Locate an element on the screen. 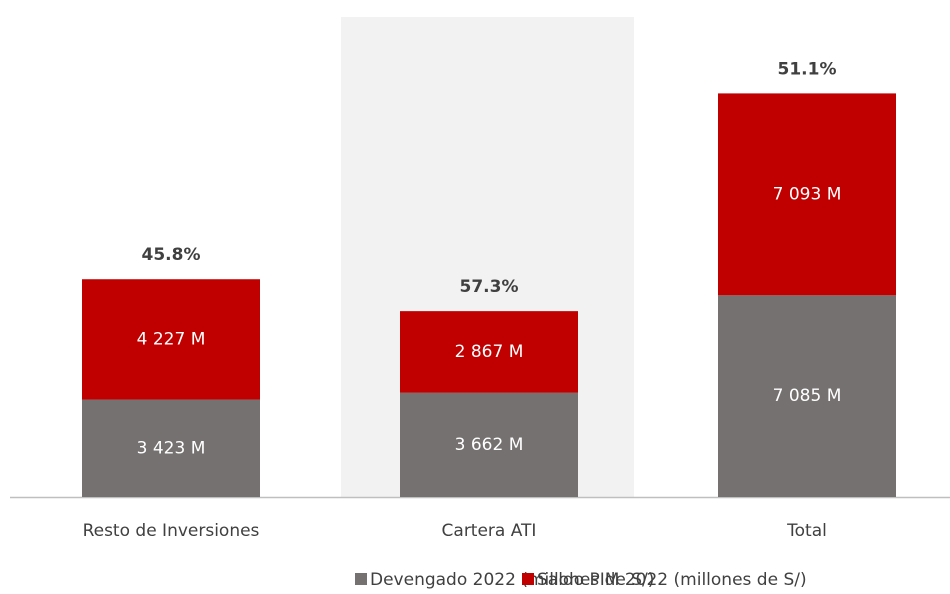 The image size is (950, 594). legend-label: Devengado 2022 (millones de S/) is located at coordinates (512, 580).